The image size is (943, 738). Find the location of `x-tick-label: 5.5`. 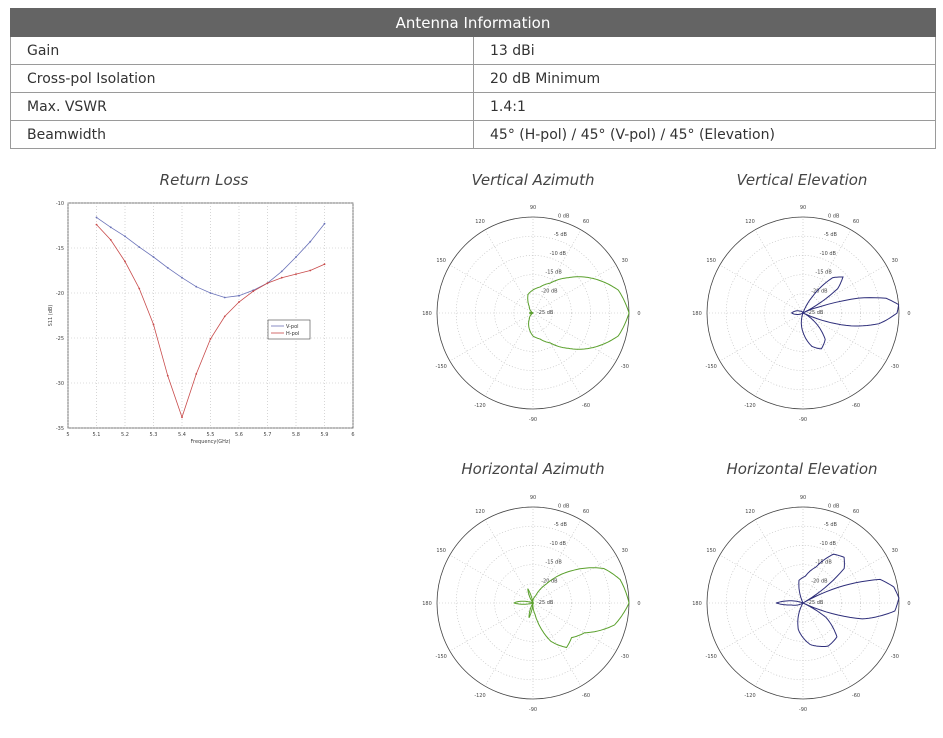

x-tick-label: 5.5 is located at coordinates (211, 435).